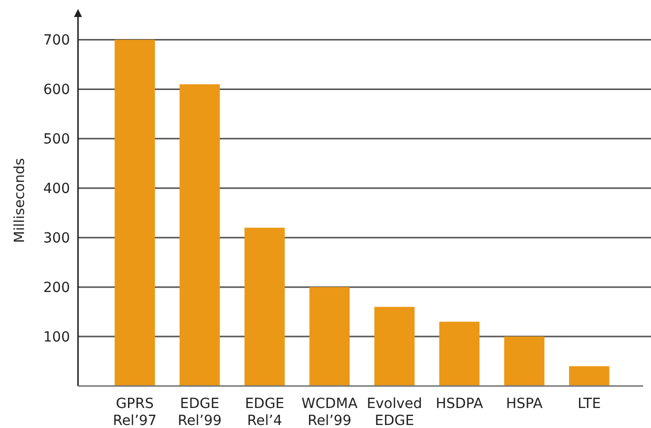 This screenshot has height=428, width=651. Describe the element at coordinates (589, 404) in the screenshot. I see `x-tick-label: LTE` at that location.